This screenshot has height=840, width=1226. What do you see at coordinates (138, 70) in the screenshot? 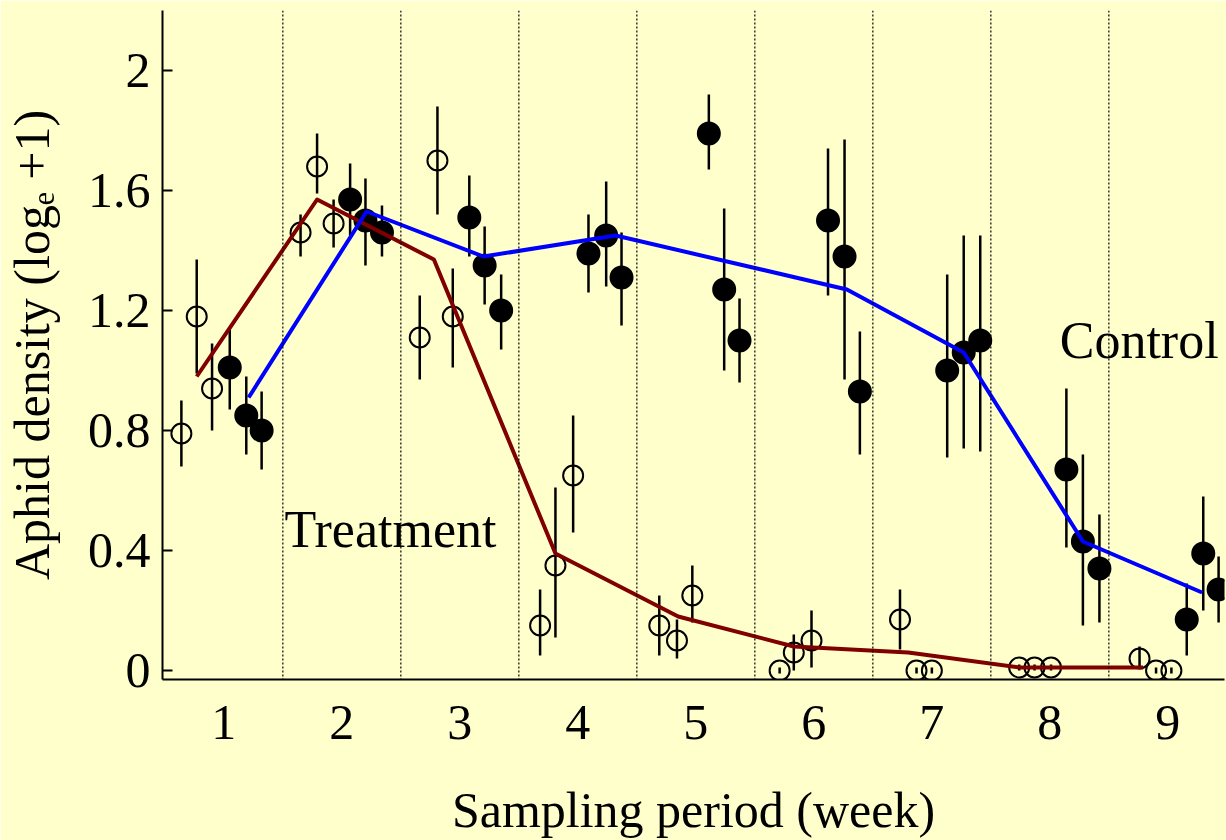
I see `y-tick-label: 2` at bounding box center [138, 70].